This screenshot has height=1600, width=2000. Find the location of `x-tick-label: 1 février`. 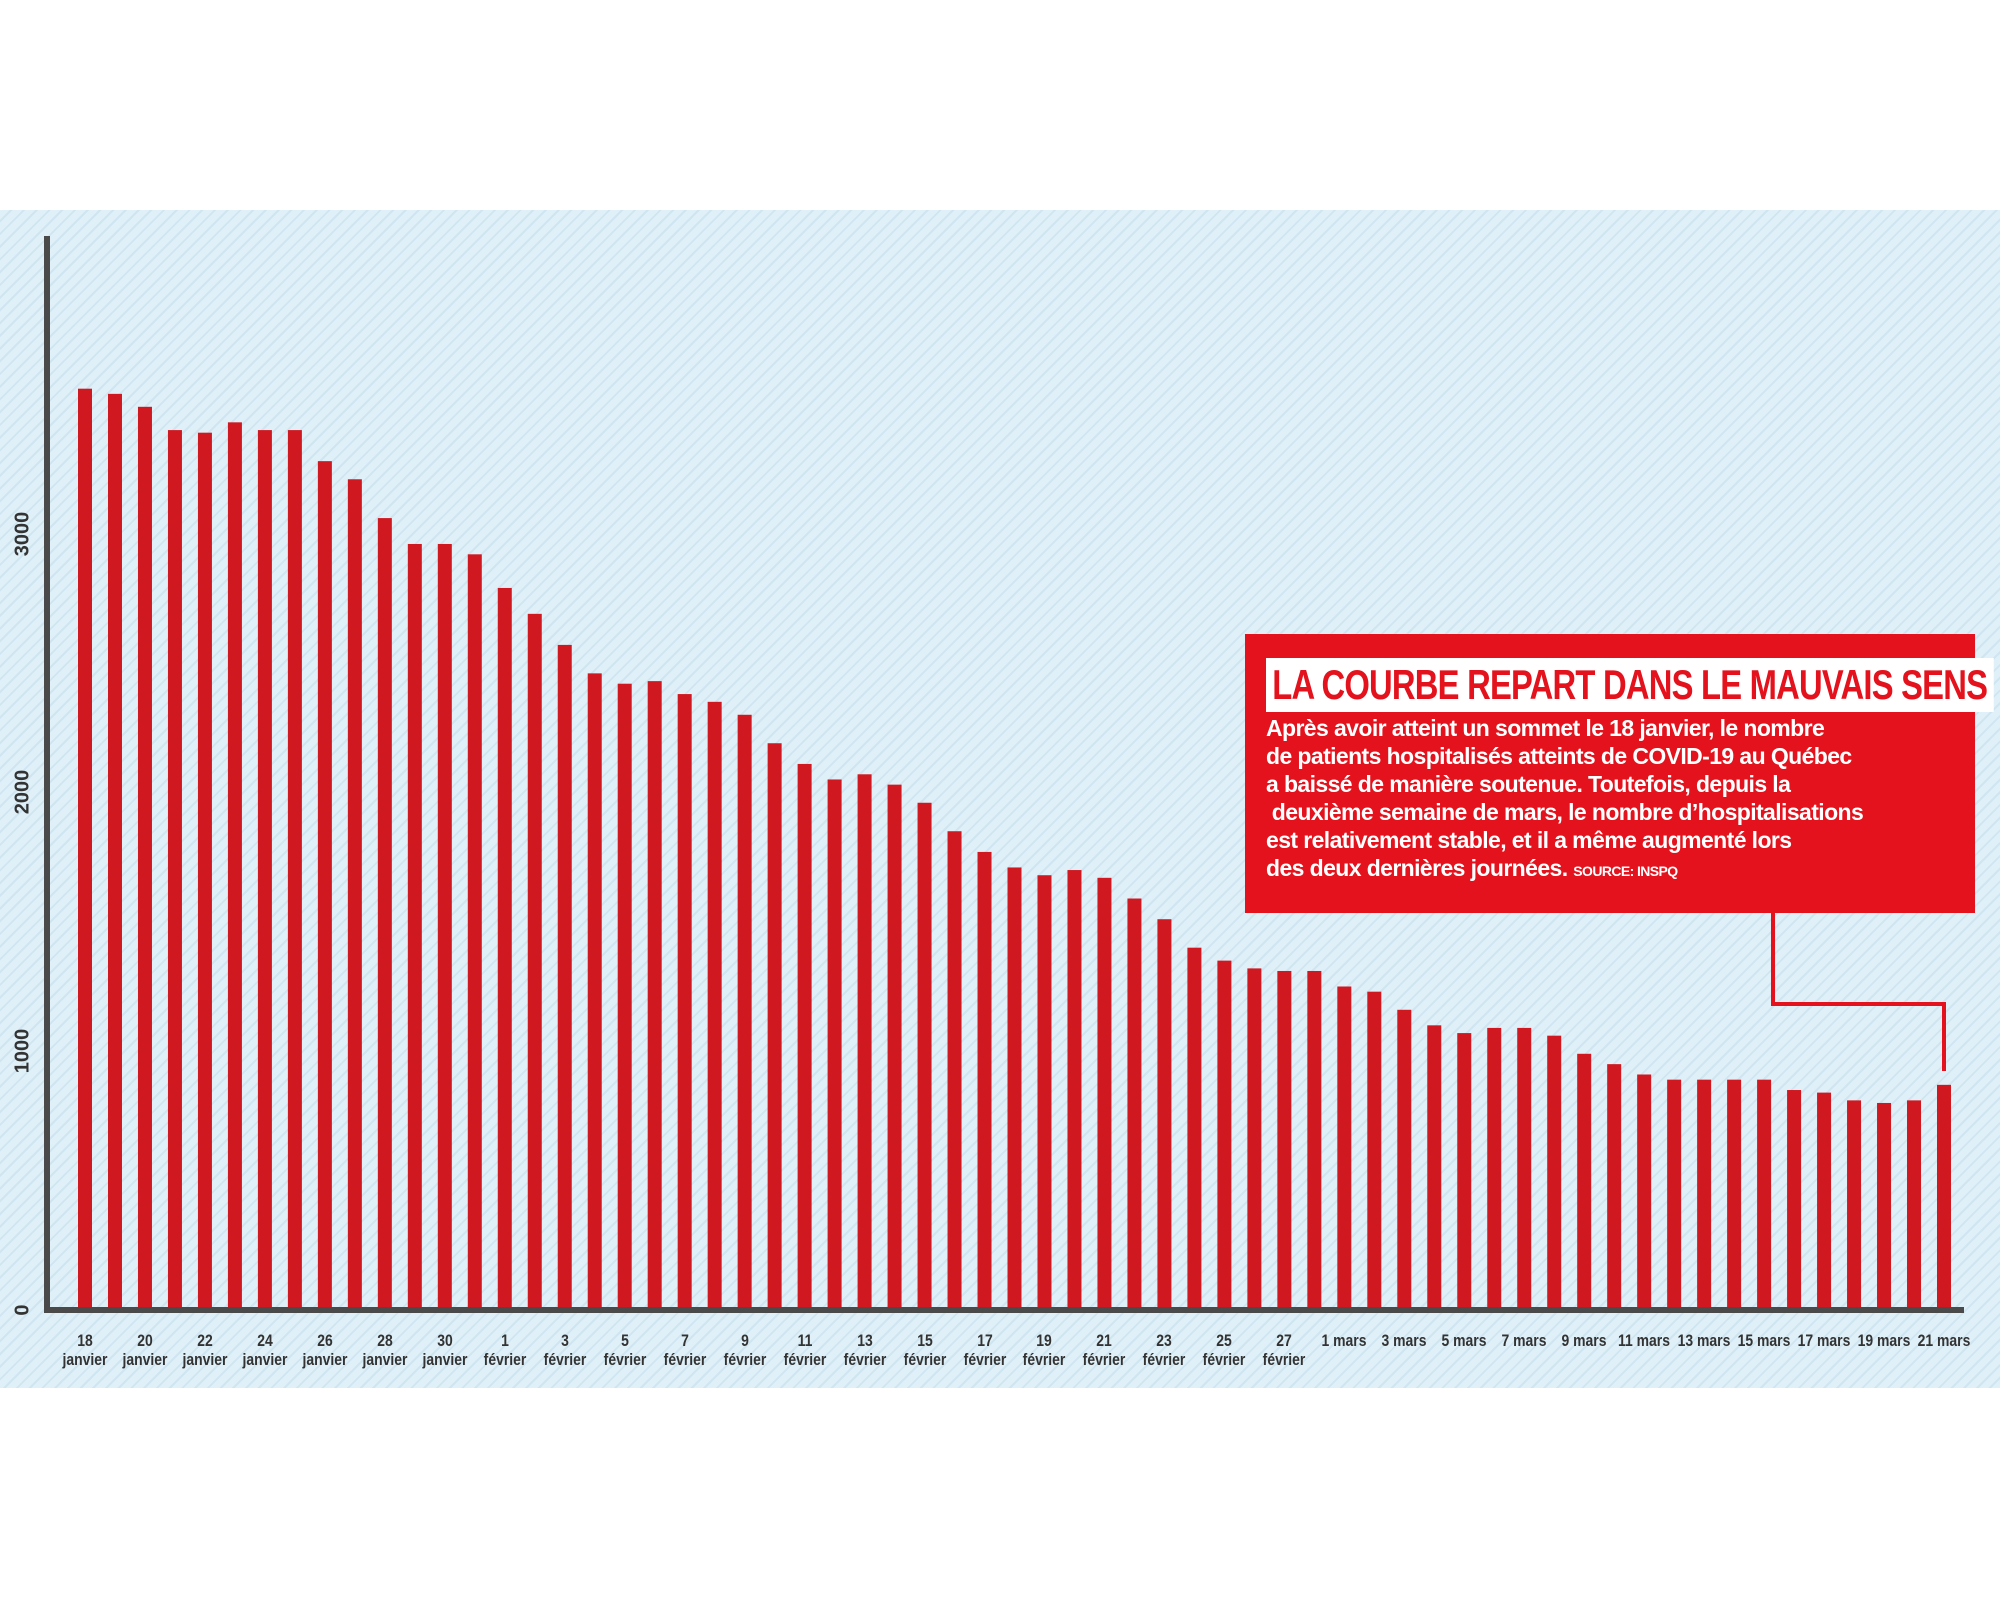

x-tick-label: 1 février is located at coordinates (505, 1350).